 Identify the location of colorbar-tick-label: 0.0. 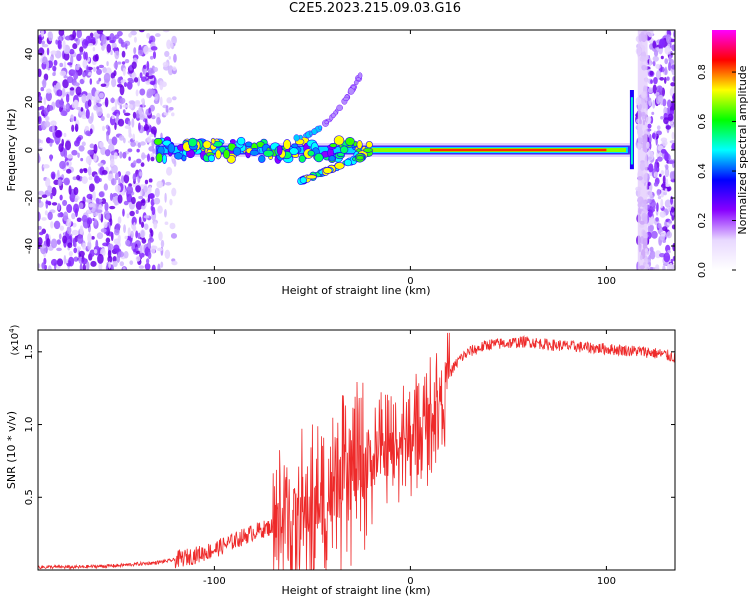
(702, 270).